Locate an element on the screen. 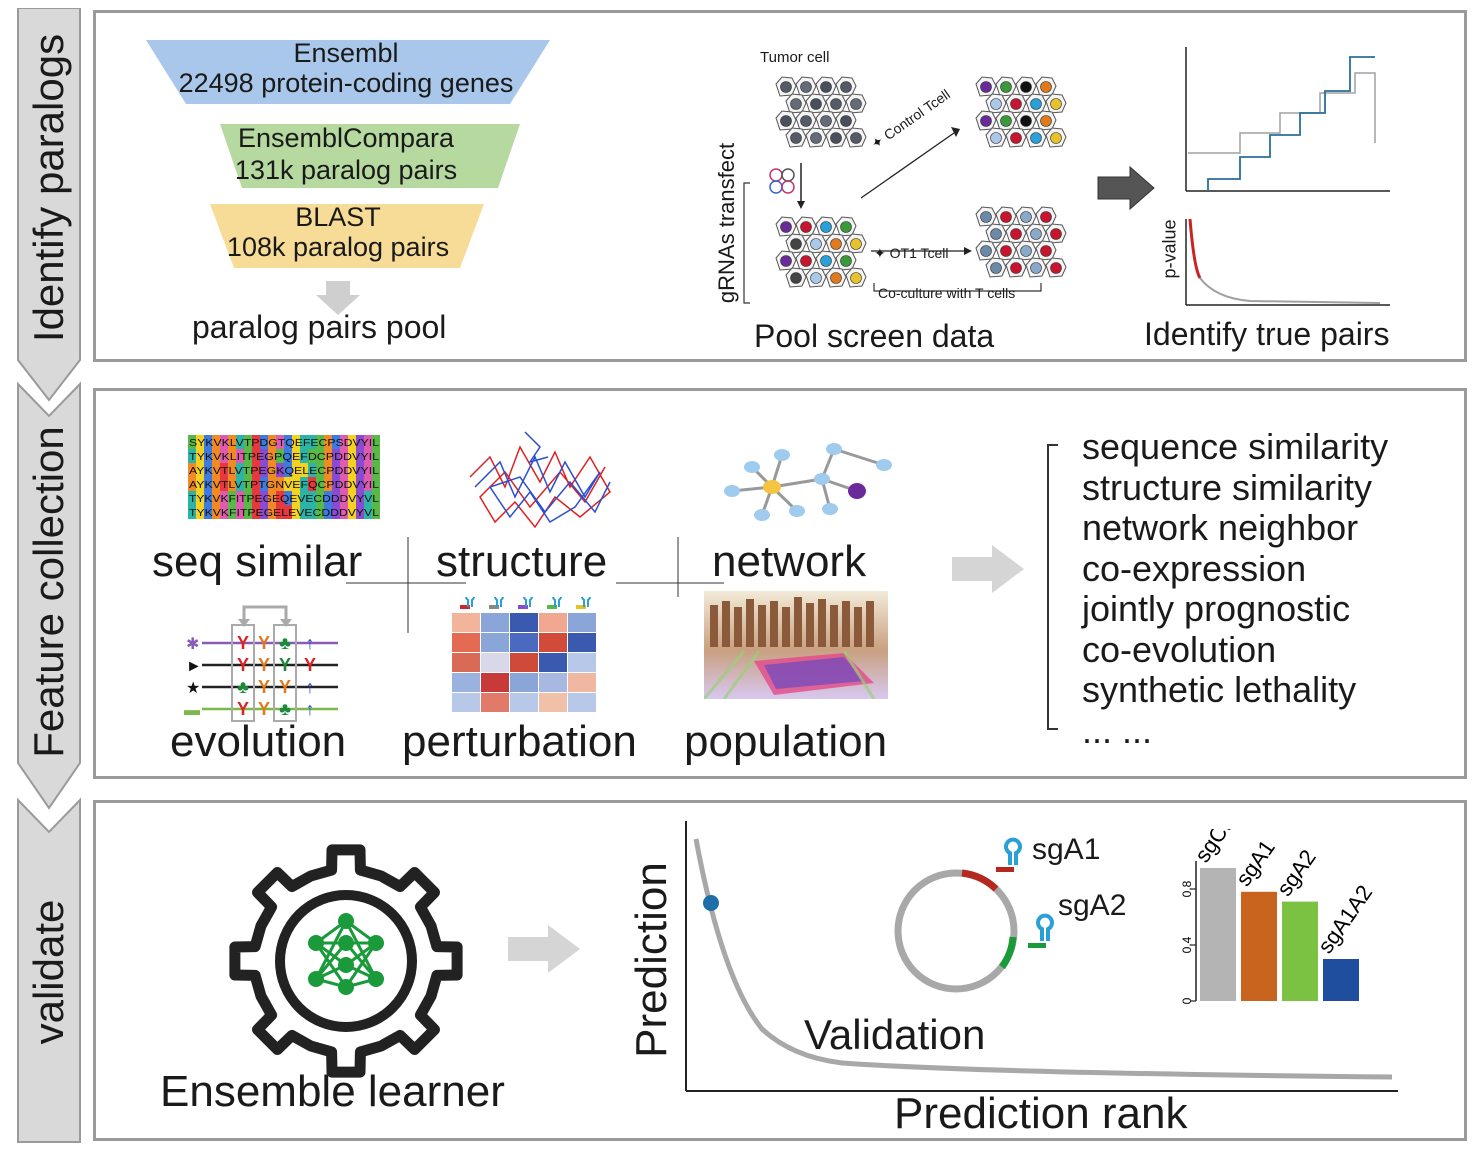 This screenshot has width=1478, height=1156. step-label-identify: Identify paralogs is located at coordinates (48, 188).